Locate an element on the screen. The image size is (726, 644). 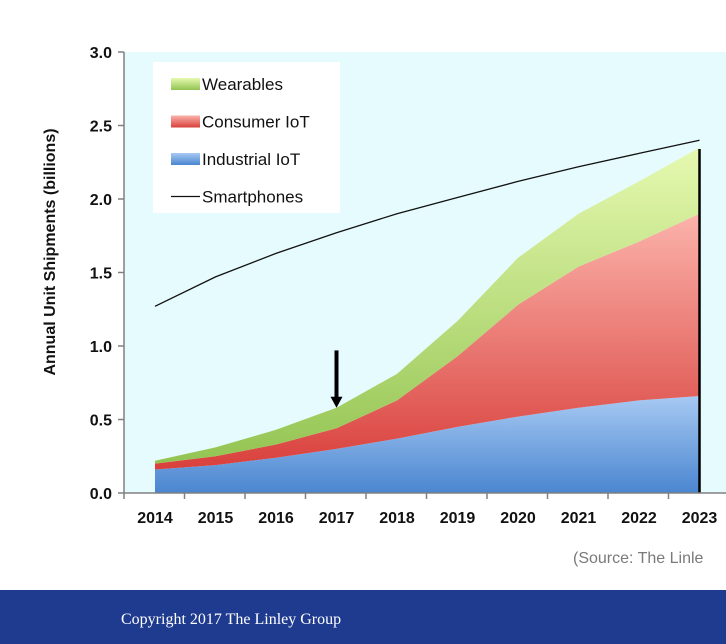
legend-swatch-wearables is located at coordinates (185, 84).